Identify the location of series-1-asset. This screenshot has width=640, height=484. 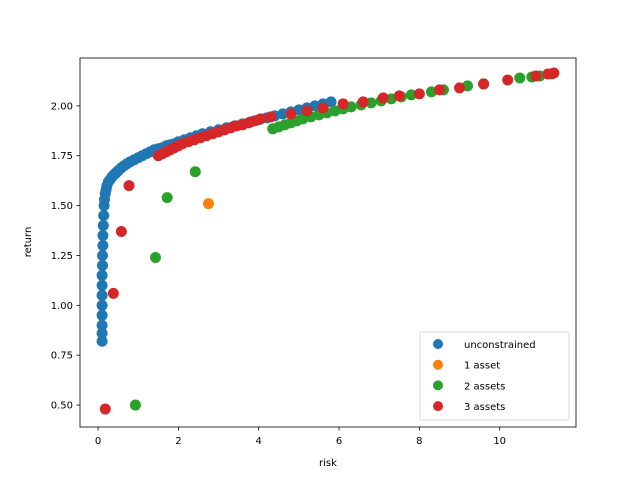
(209, 204).